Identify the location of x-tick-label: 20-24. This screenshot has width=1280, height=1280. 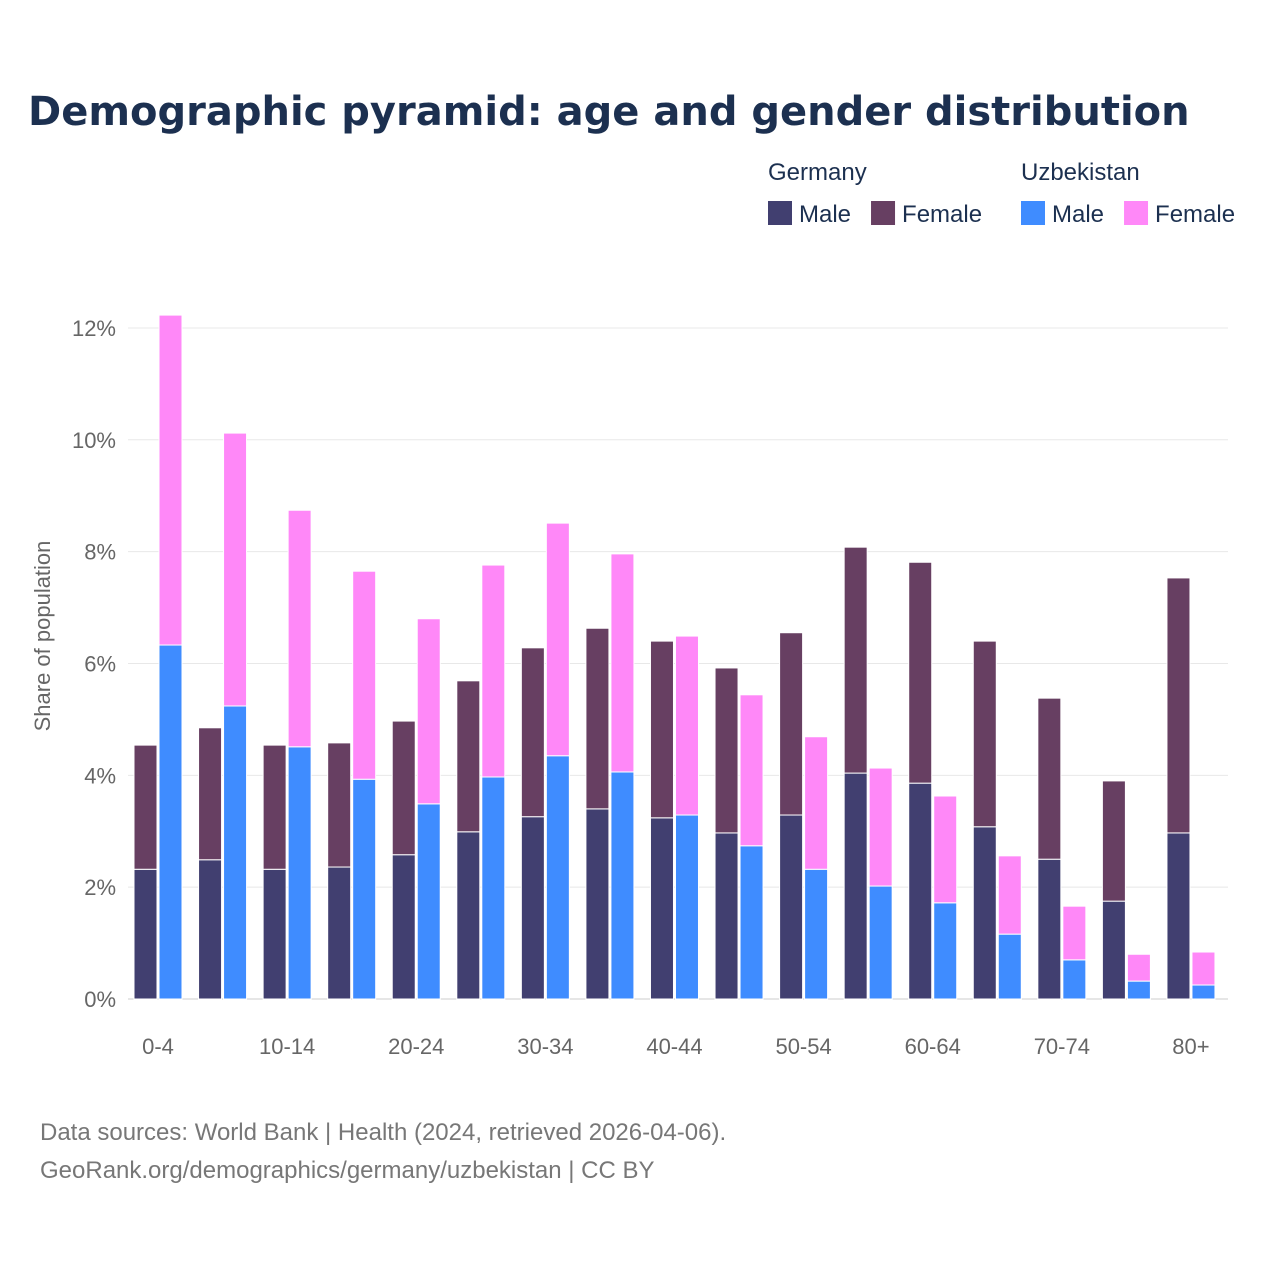
(416, 1046).